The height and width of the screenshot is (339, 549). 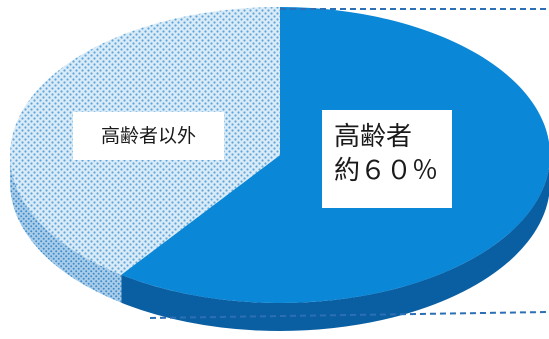 What do you see at coordinates (373, 137) in the screenshot?
I see `slice-label-elderly-name: 高齢者` at bounding box center [373, 137].